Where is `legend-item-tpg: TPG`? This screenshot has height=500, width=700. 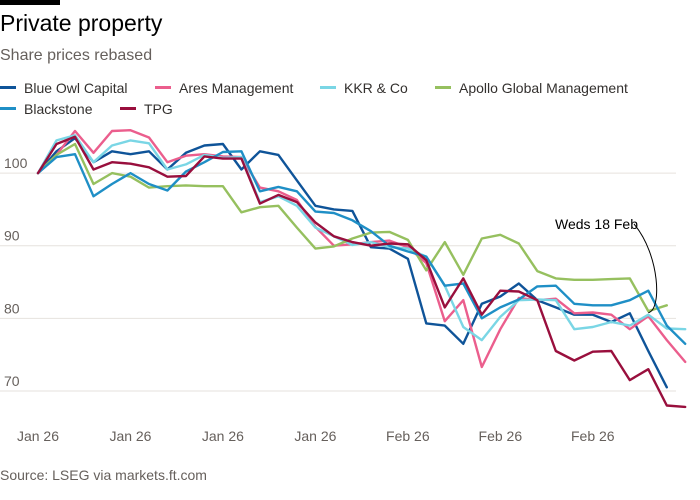 legend-item-tpg: TPG is located at coordinates (146, 109).